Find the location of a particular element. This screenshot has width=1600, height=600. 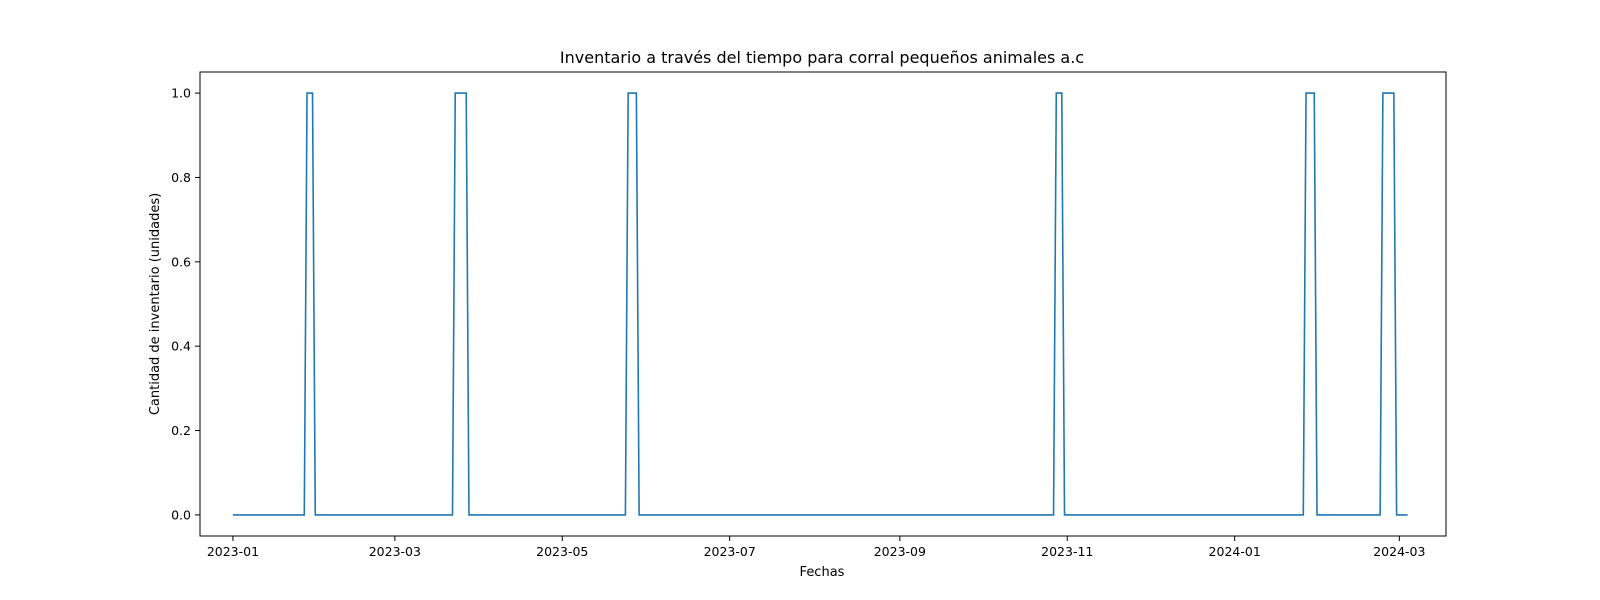

y-tick-label-4: 0.8 is located at coordinates (181, 177).